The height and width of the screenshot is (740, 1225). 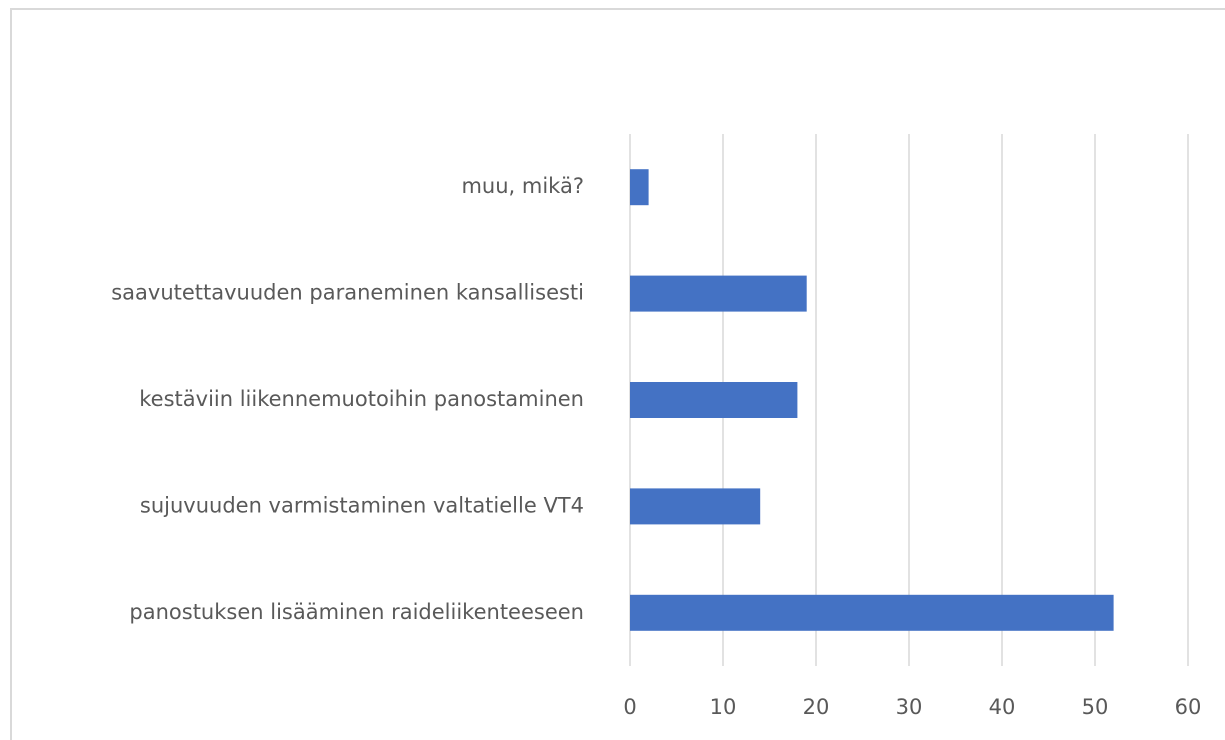 I want to click on x-tick-label: 10, so click(x=723, y=707).